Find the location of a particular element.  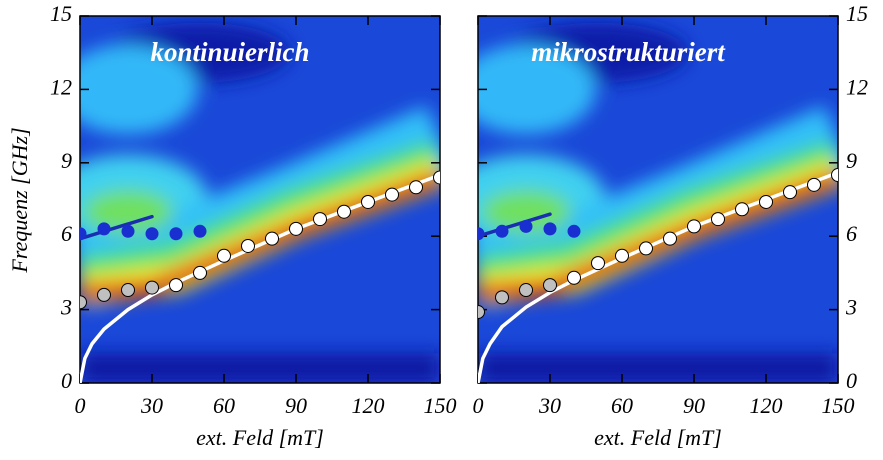

y-axis-label: Frequenz [GHz] is located at coordinates (19, 200).